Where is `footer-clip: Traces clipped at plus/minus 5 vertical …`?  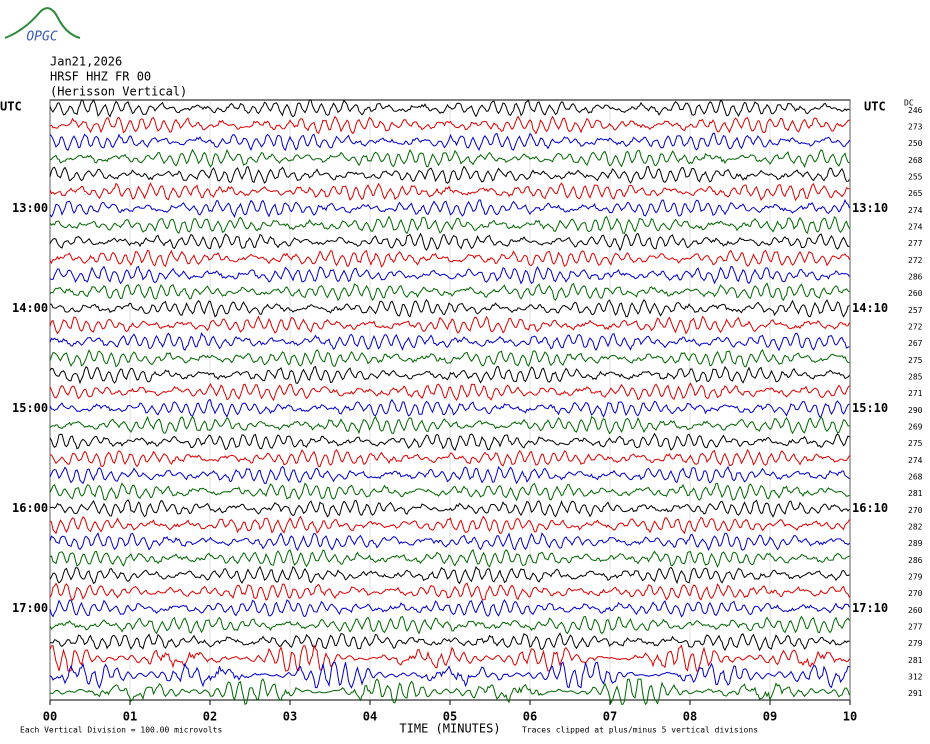 footer-clip: Traces clipped at plus/minus 5 vertical … is located at coordinates (640, 730).